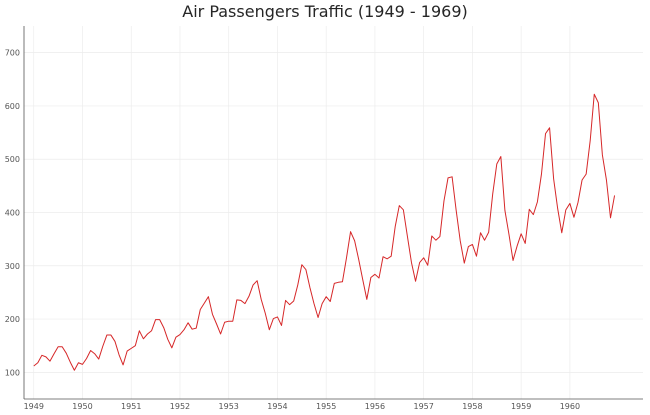  Describe the element at coordinates (34, 406) in the screenshot. I see `x-tick-label: 1949` at that location.